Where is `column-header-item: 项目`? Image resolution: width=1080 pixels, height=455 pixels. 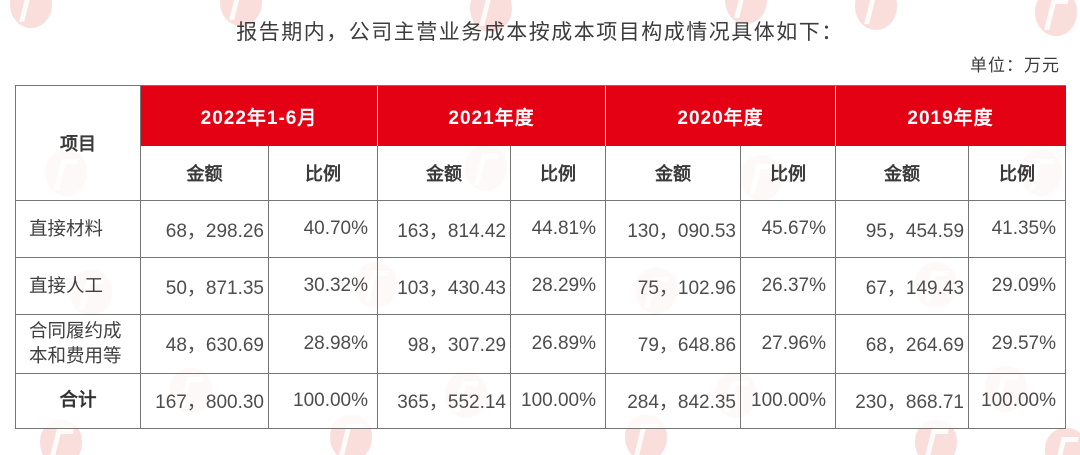 column-header-item: 项目 is located at coordinates (78, 143).